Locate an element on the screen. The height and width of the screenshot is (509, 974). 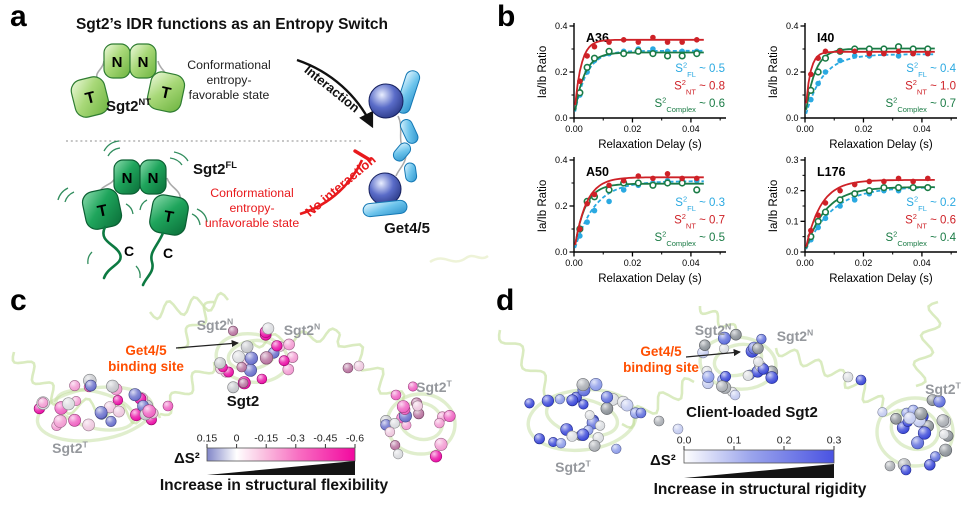
t-domain-letter: T is located at coordinates (168, 217).